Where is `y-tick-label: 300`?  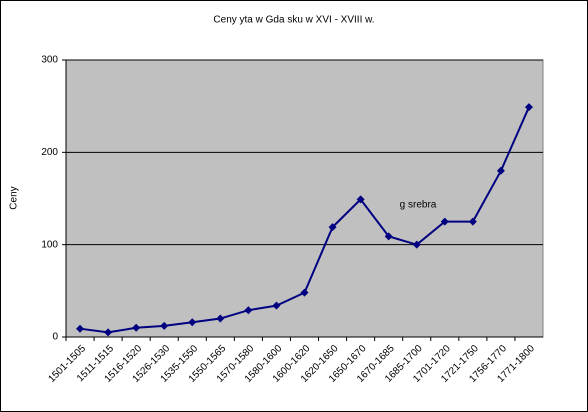 y-tick-label: 300 is located at coordinates (49, 60).